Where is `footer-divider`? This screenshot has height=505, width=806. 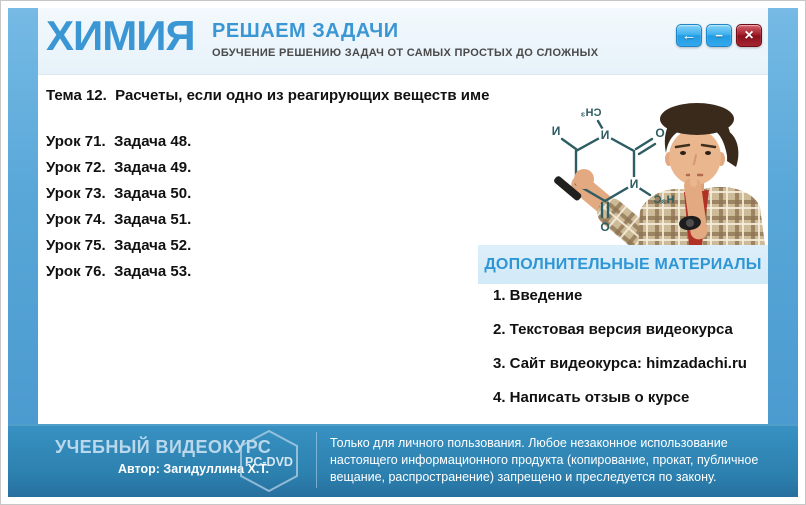 footer-divider is located at coordinates (316, 460).